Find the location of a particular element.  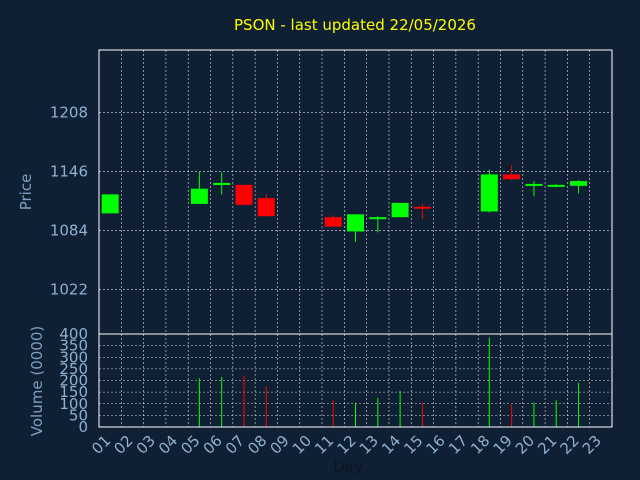

volume-tick-label: 100 is located at coordinates (73, 404).